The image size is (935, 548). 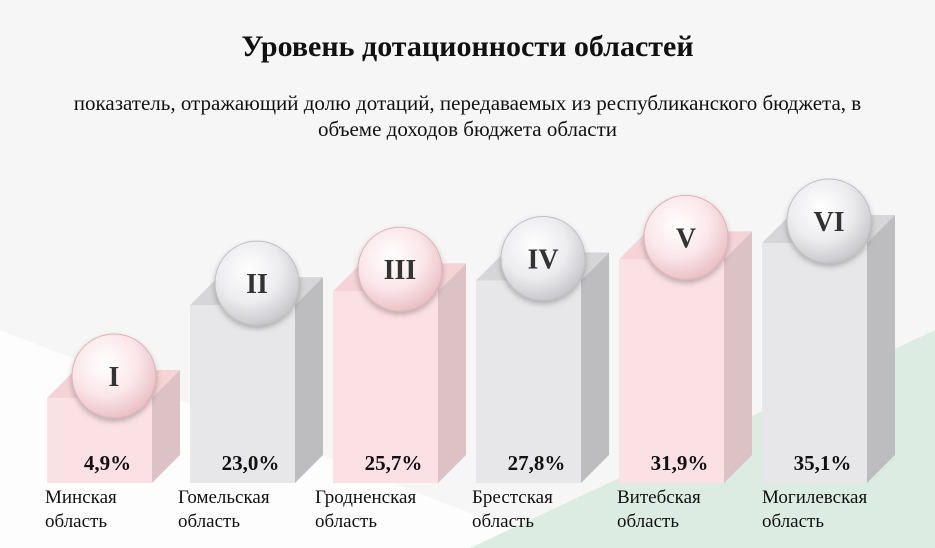 I want to click on rank-label: III, so click(x=400, y=270).